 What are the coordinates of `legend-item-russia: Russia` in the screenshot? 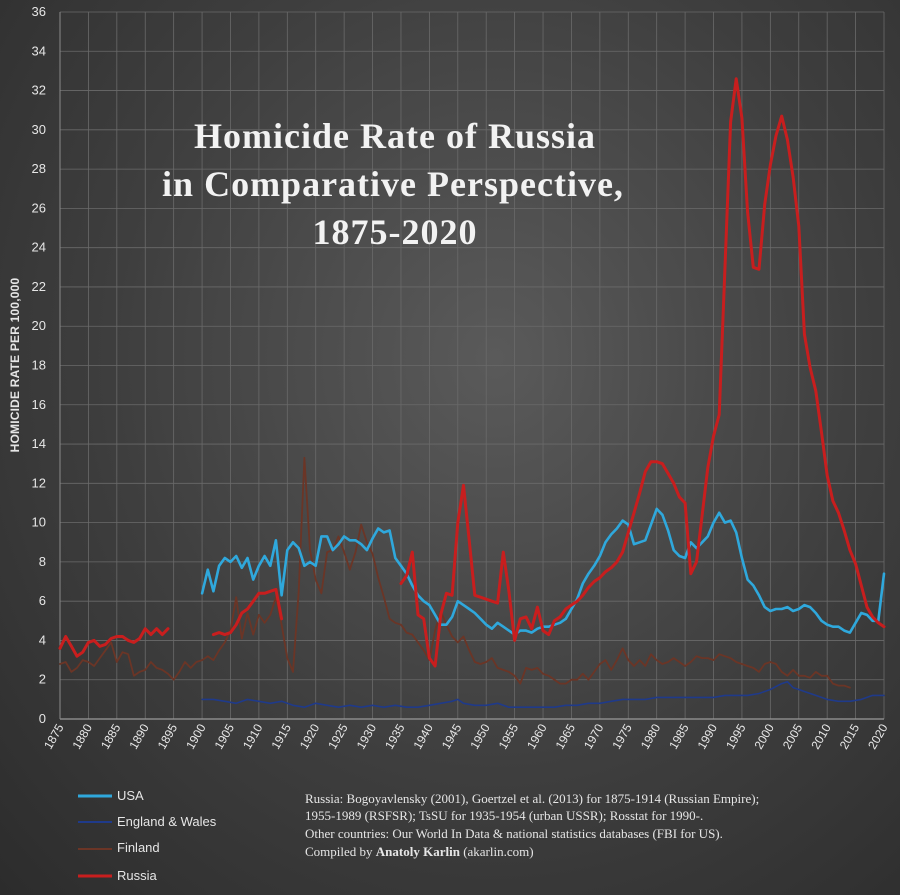 It's located at (118, 875).